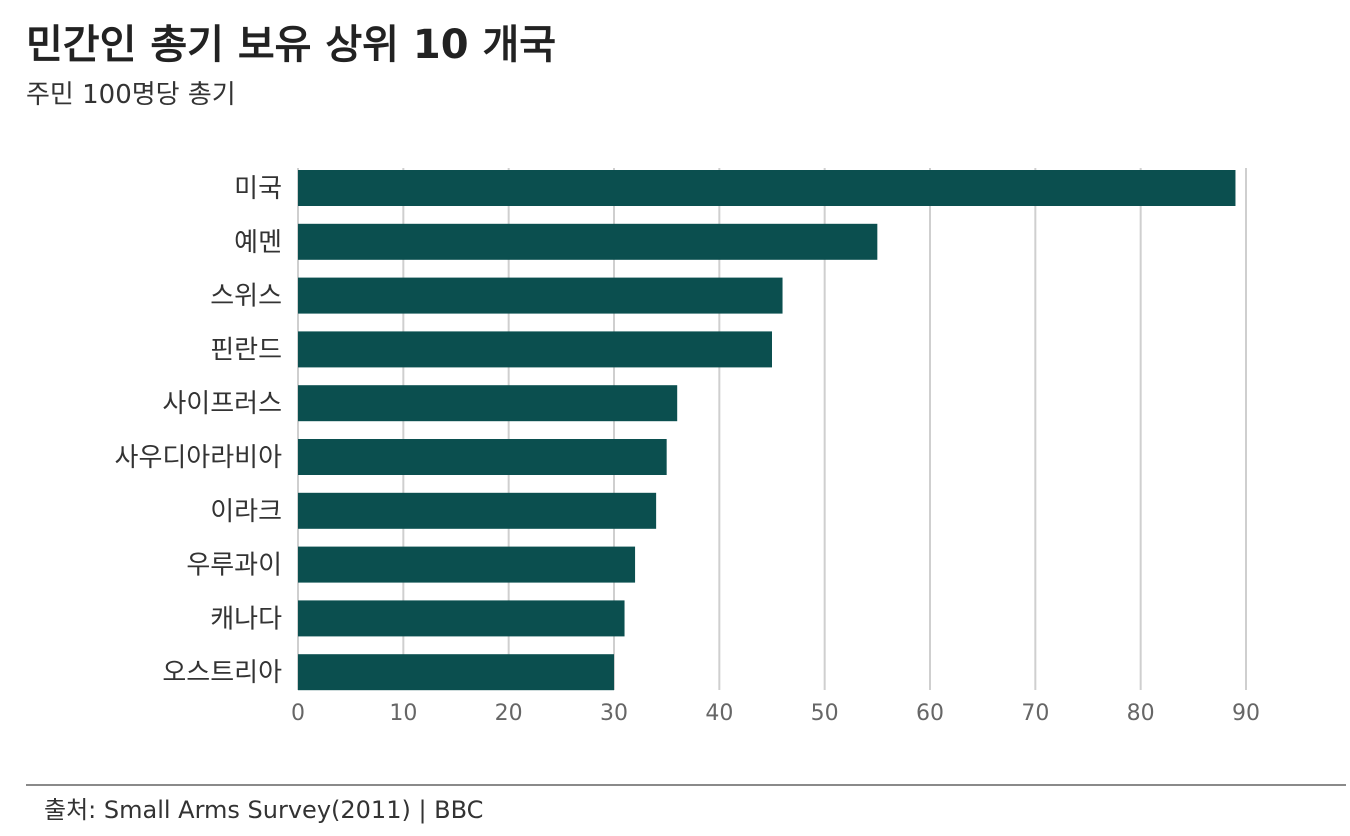 This screenshot has height=836, width=1350. Describe the element at coordinates (930, 713) in the screenshot. I see `x-tick-label: 60` at that location.